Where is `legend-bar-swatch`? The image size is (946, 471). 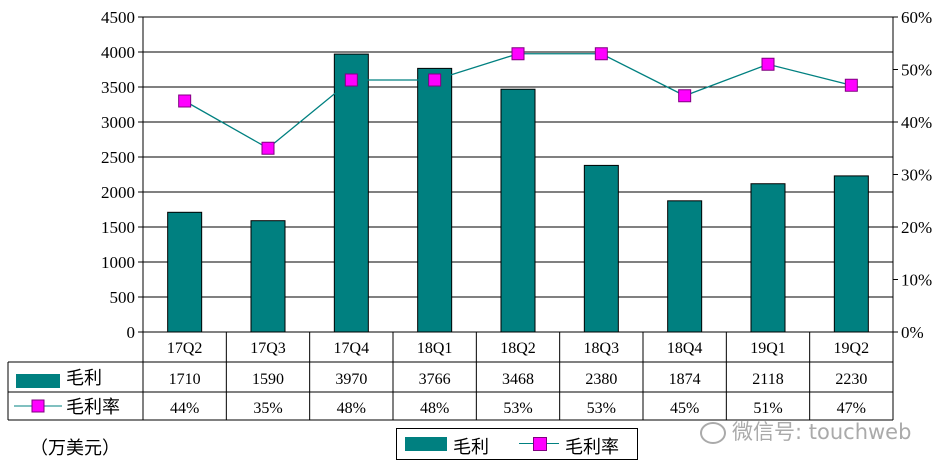
legend-bar-swatch is located at coordinates (426, 444).